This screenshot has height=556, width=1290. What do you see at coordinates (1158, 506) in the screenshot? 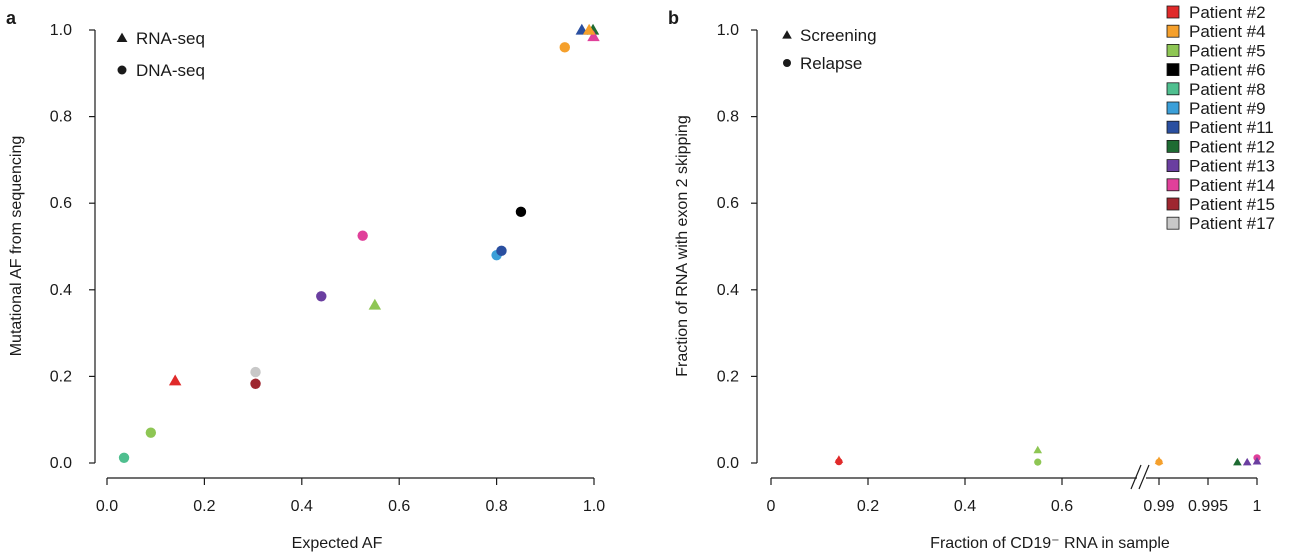
I see `panel-b-x-tick-label: 0.99` at bounding box center [1158, 506].